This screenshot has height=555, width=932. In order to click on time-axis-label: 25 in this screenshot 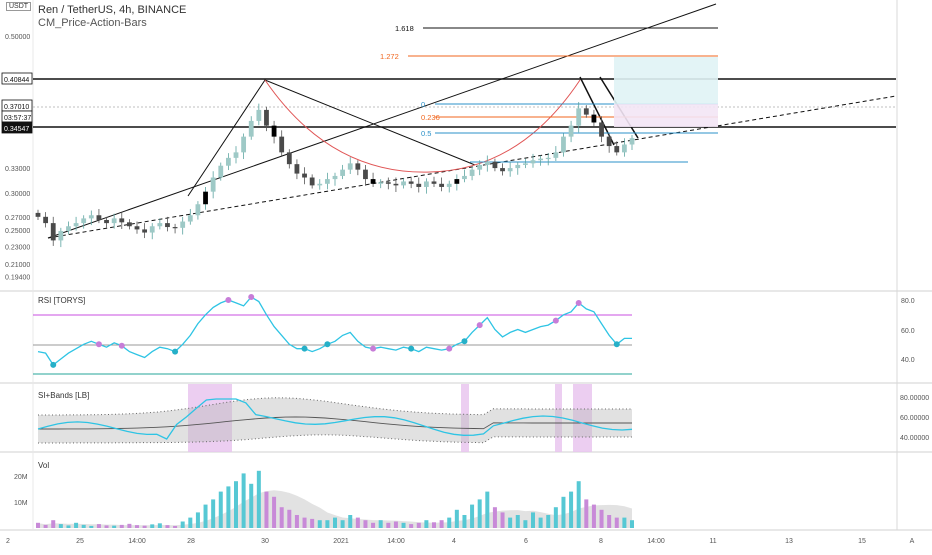, I will do `click(80, 541)`.